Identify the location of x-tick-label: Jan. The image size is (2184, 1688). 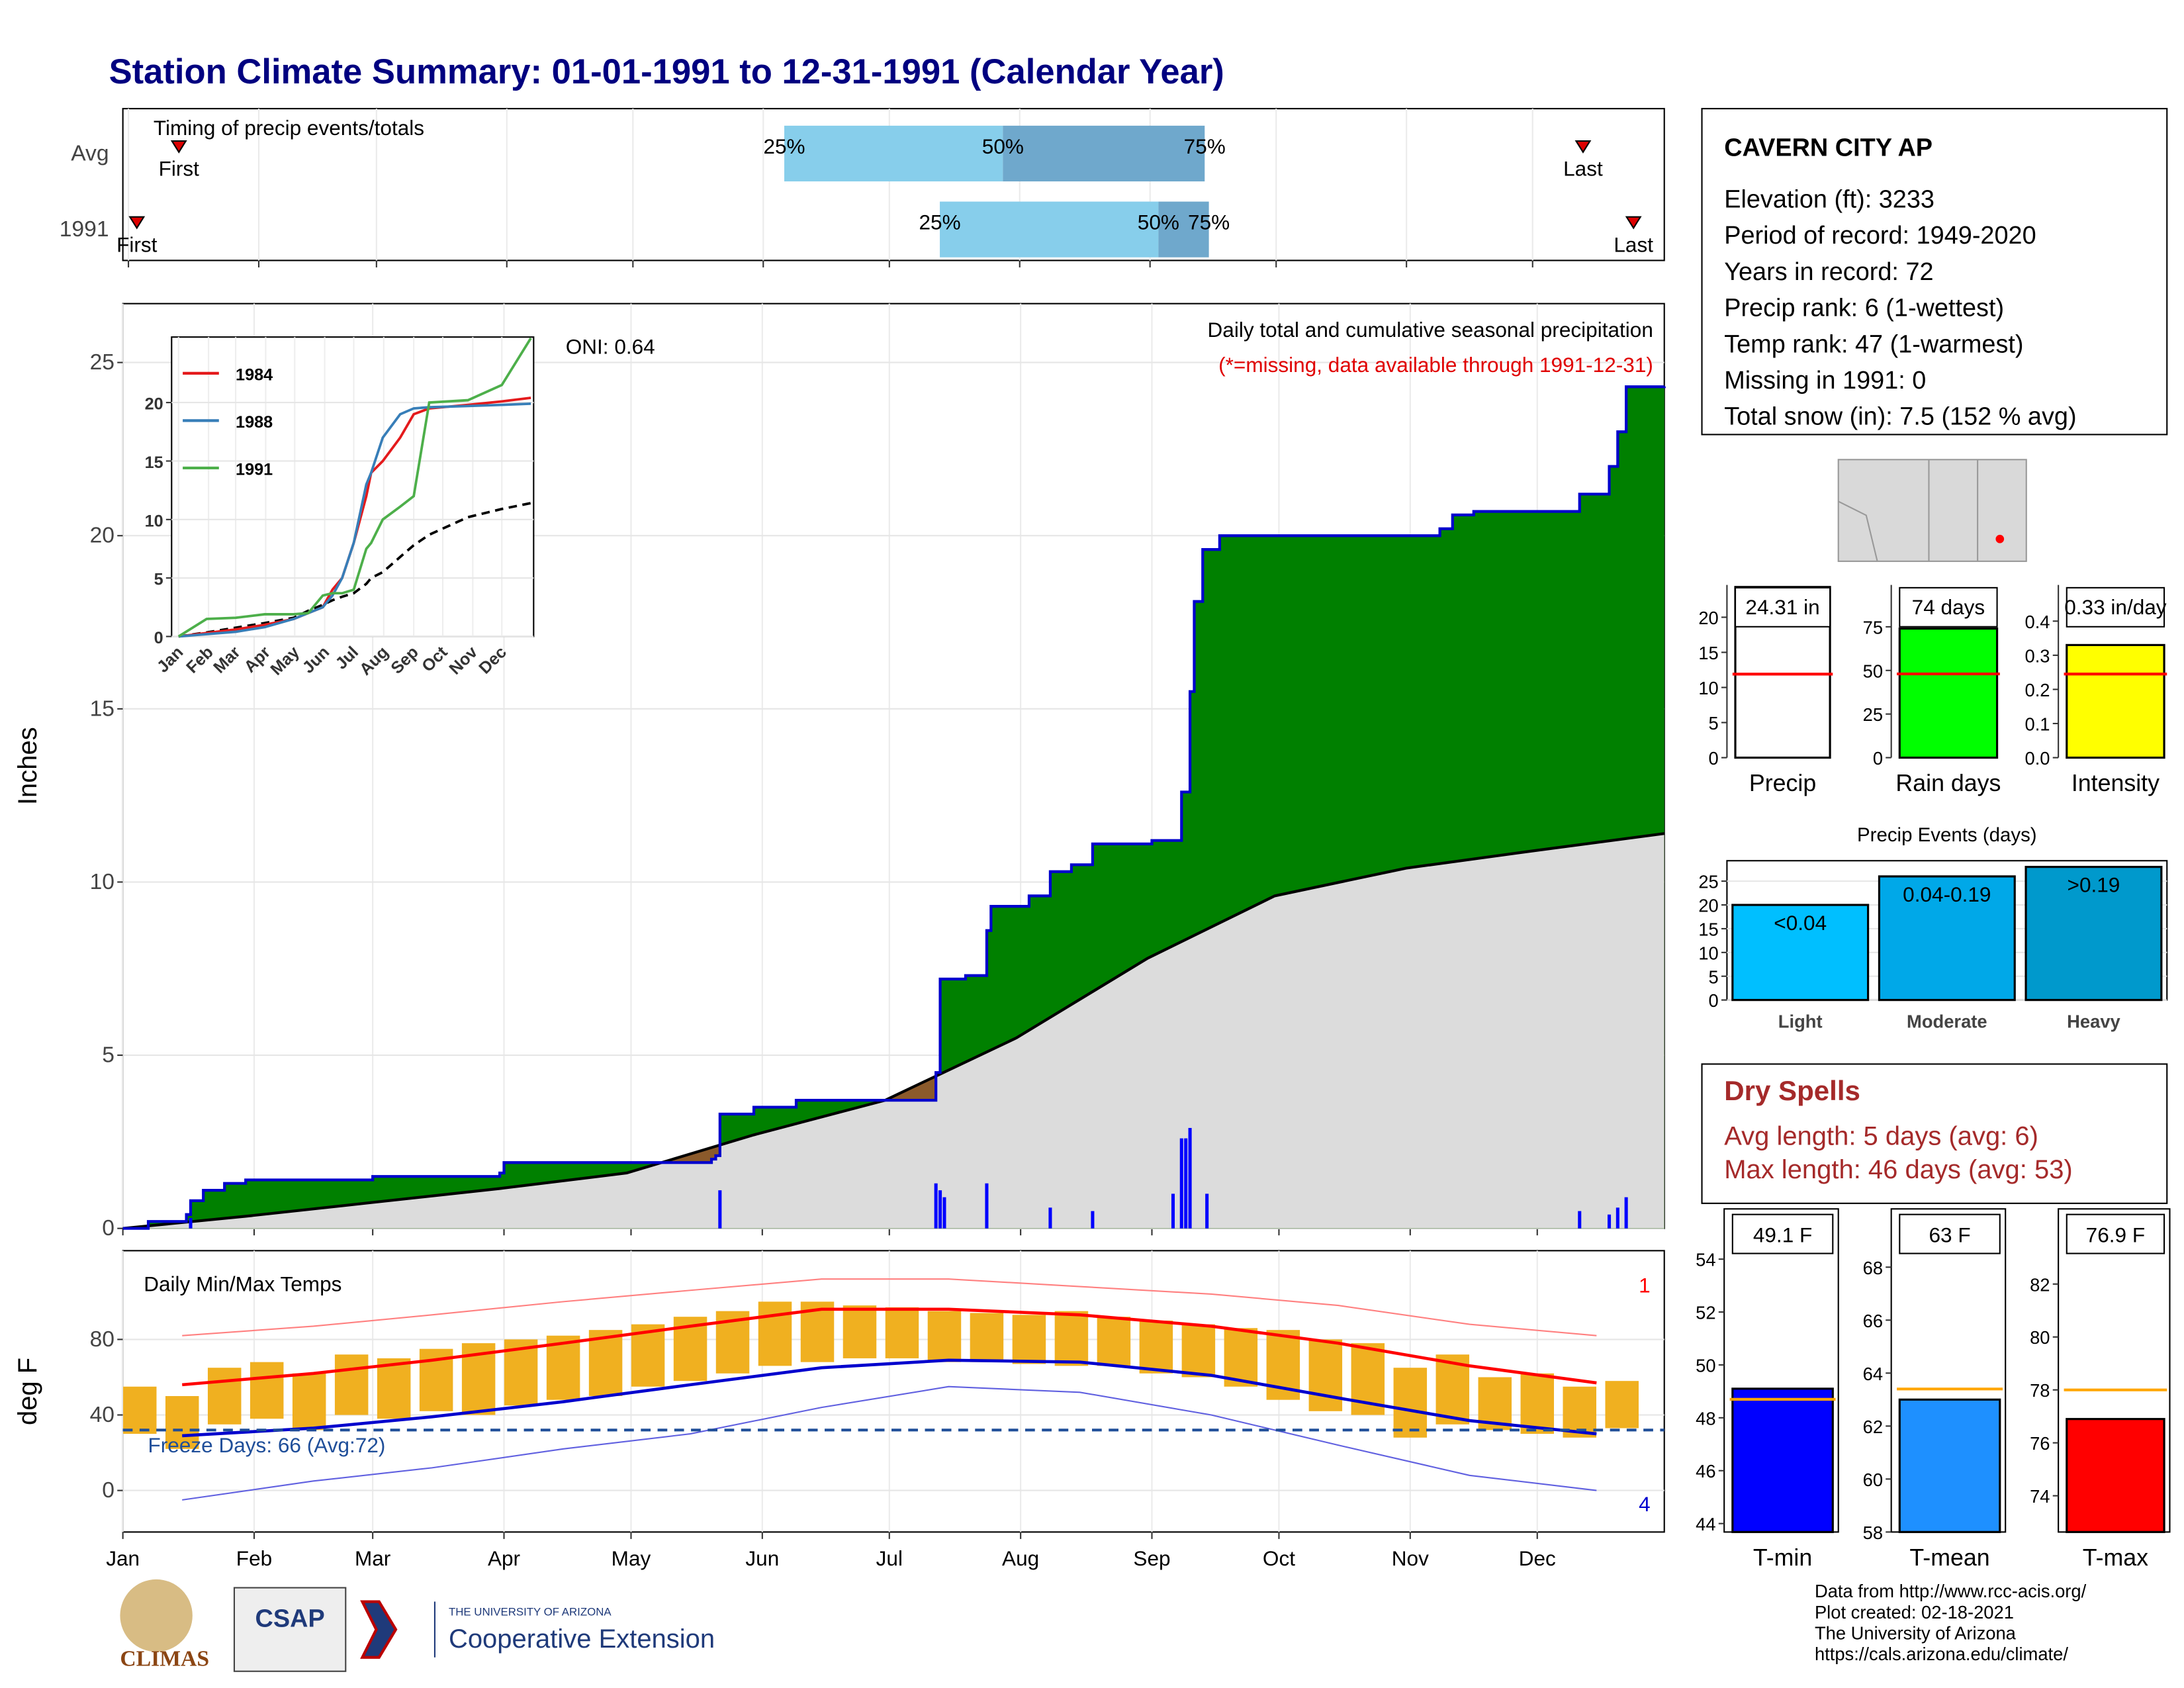
(123, 1558).